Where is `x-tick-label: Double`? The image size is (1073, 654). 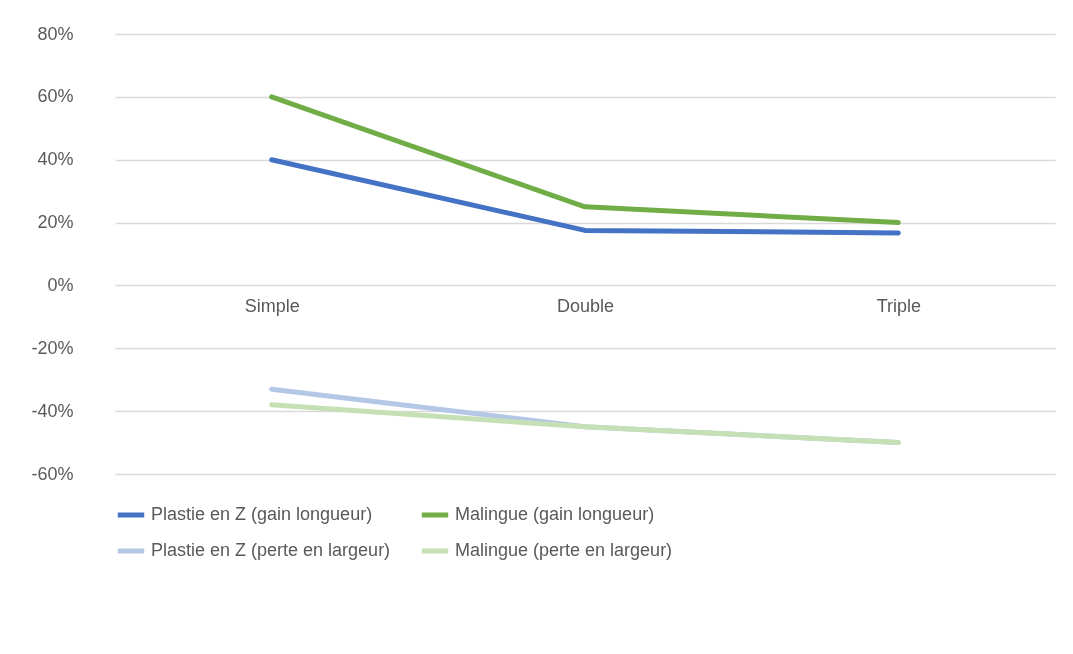 x-tick-label: Double is located at coordinates (585, 305).